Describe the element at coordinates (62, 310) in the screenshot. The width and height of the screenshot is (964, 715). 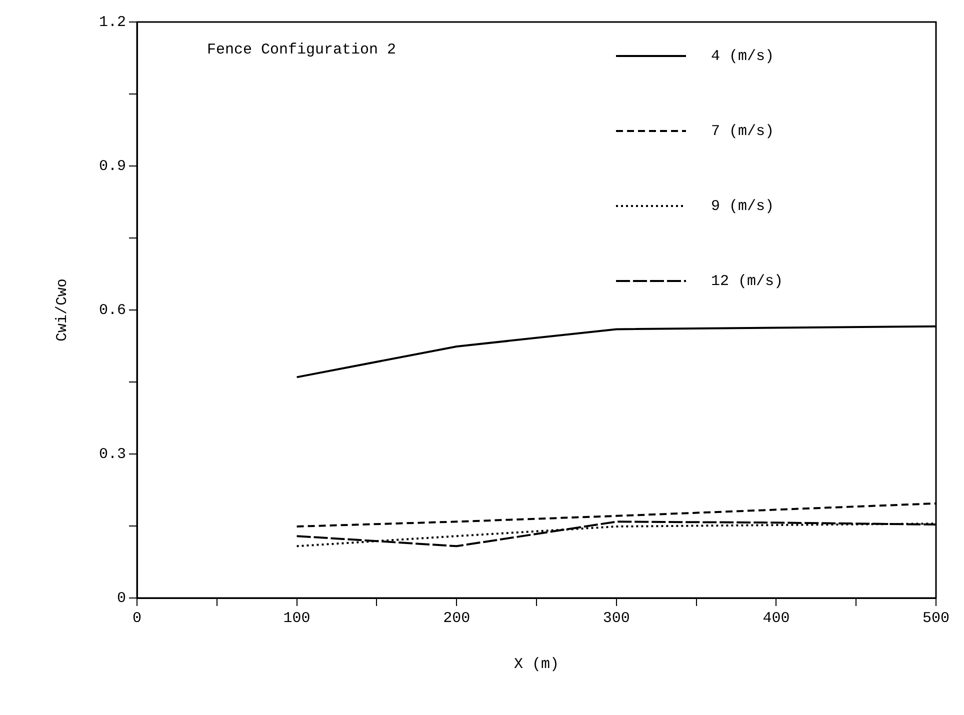
I see `y-axis-title: Cwi/Cwo` at that location.